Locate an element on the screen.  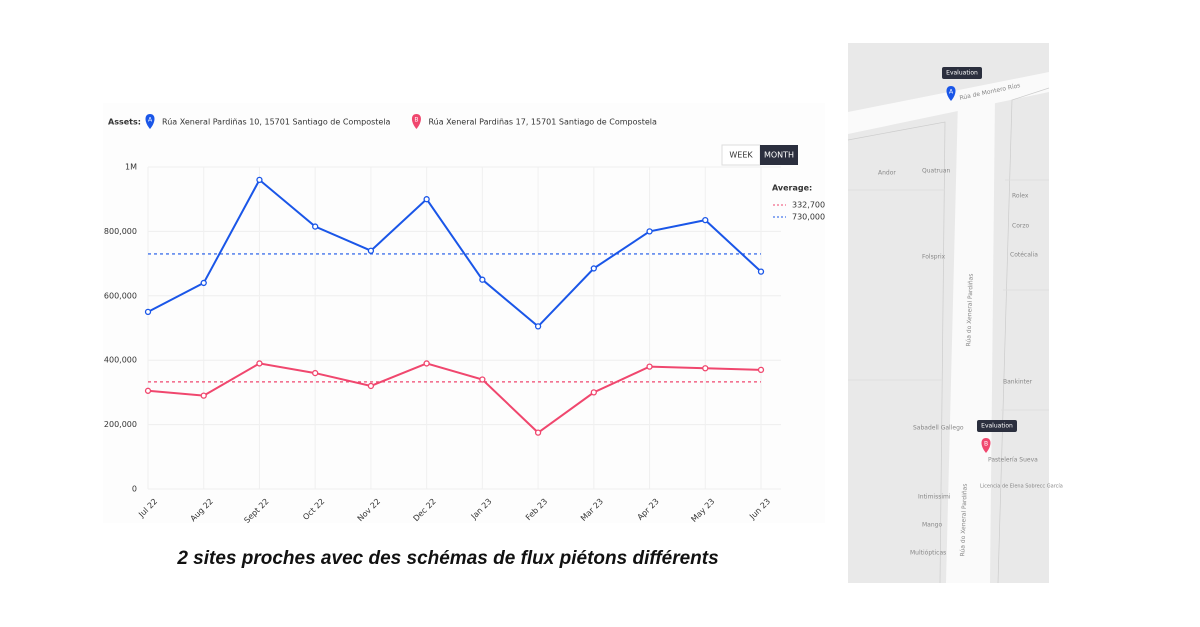
week-button-label: WEEK is located at coordinates (741, 155).